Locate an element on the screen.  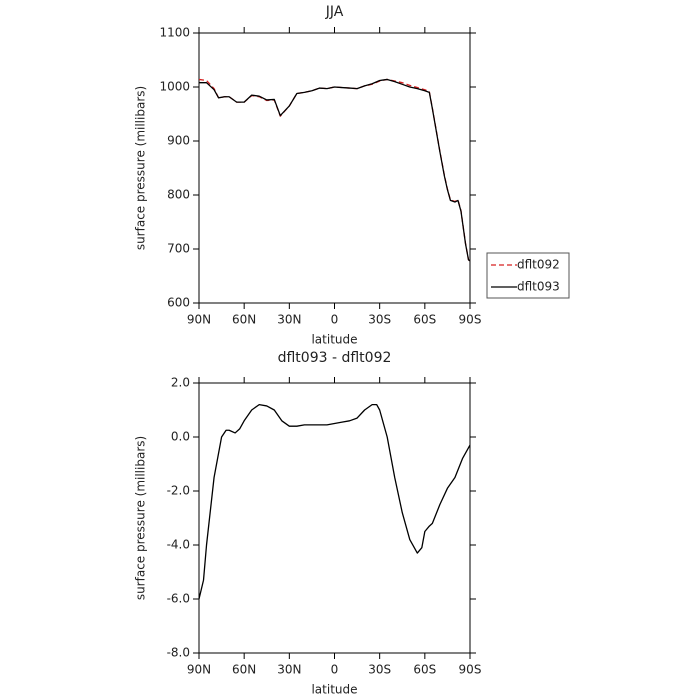
chart-title: dflt093 - dflt092 is located at coordinates (335, 358).